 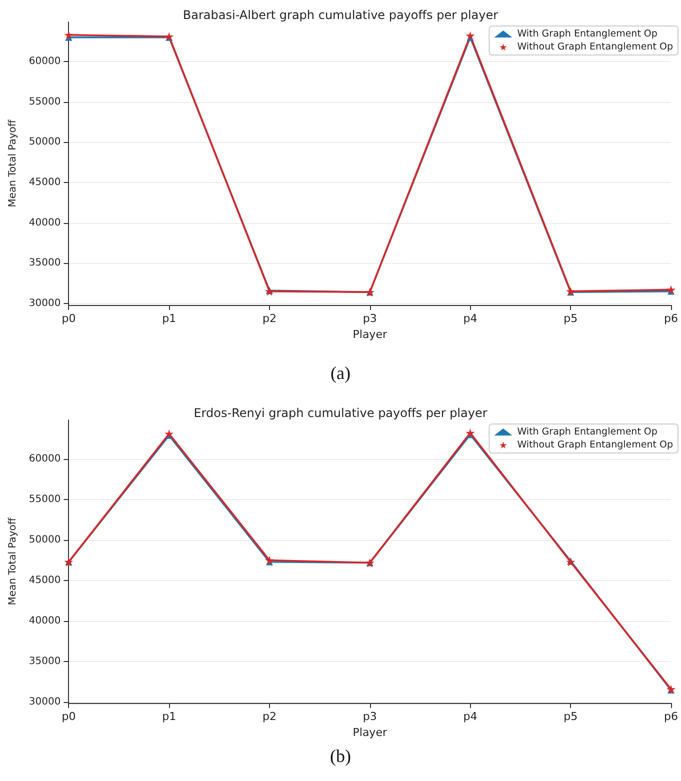 I want to click on chart-title: Erdos-Renyi graph cumulative payoffs per player, so click(x=341, y=413).